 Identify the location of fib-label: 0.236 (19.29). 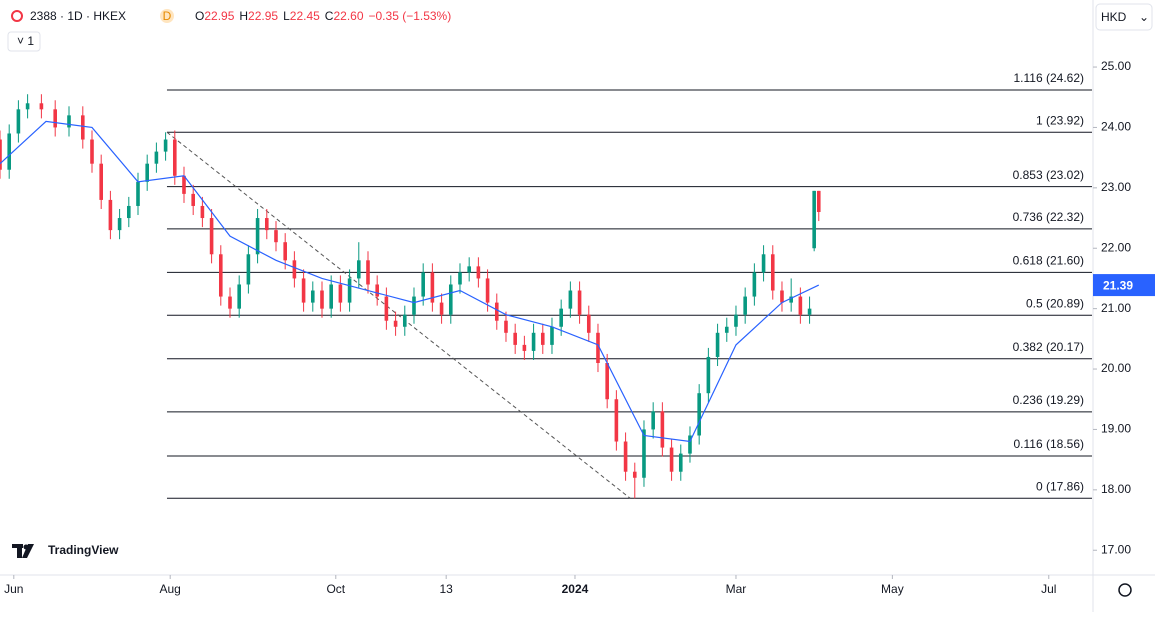
(1048, 400).